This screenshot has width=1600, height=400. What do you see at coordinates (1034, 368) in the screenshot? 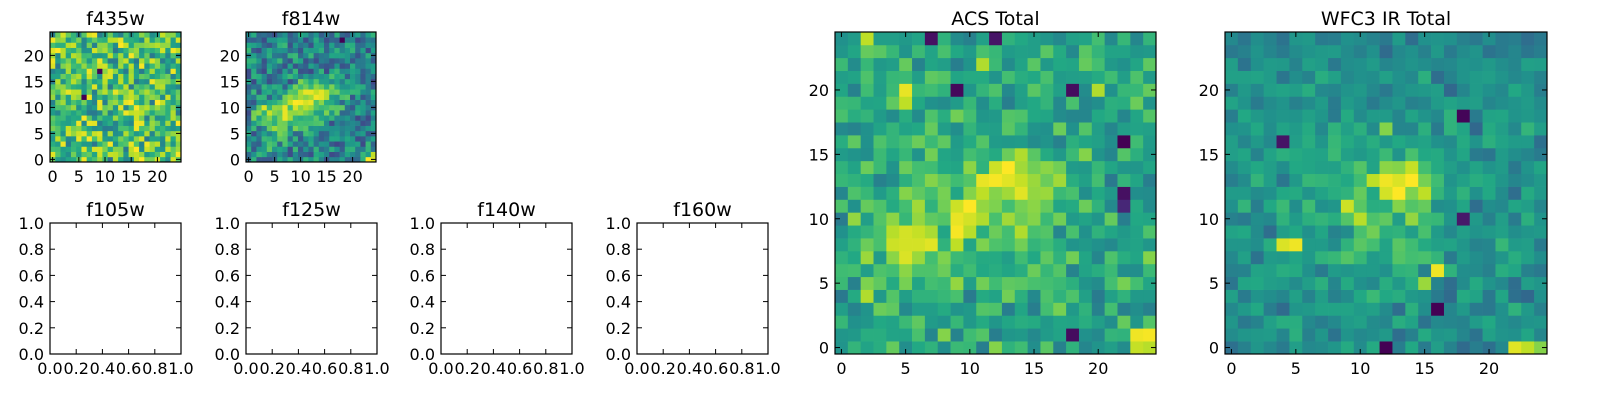
I see `x-tick-label: 15` at bounding box center [1034, 368].